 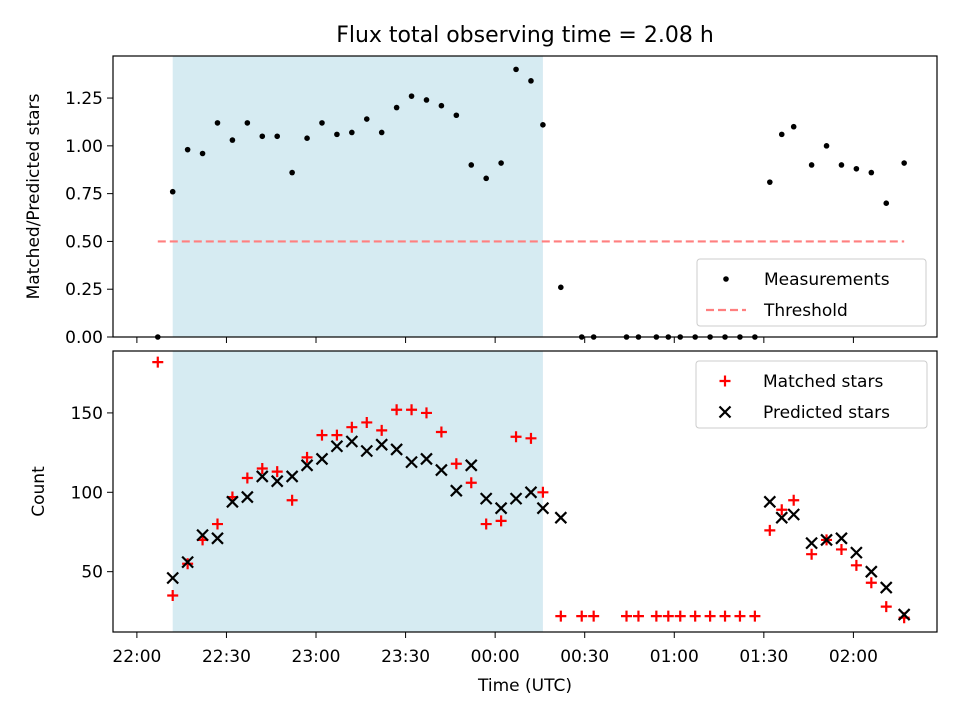 What do you see at coordinates (811, 394) in the screenshot?
I see `bottom-legend: Matched stars Predicted stars` at bounding box center [811, 394].